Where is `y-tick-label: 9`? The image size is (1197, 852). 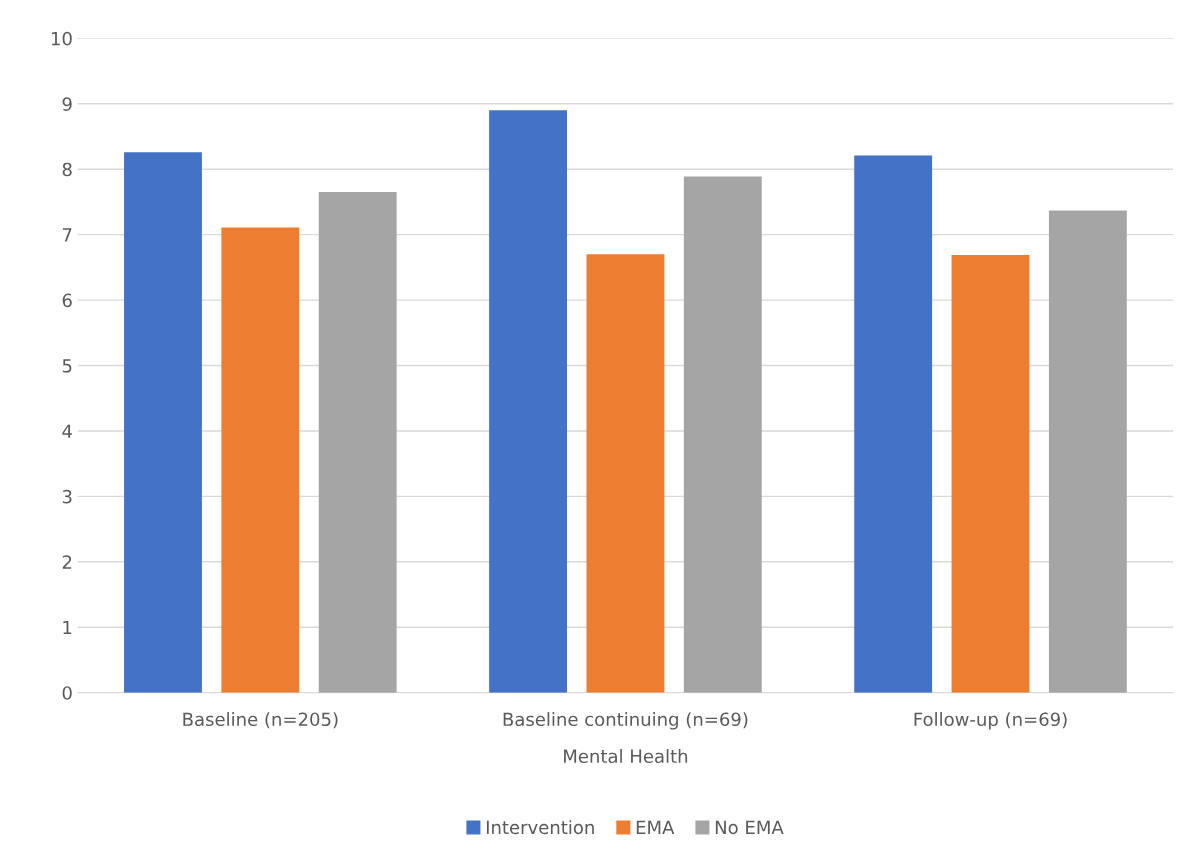 y-tick-label: 9 is located at coordinates (67, 104).